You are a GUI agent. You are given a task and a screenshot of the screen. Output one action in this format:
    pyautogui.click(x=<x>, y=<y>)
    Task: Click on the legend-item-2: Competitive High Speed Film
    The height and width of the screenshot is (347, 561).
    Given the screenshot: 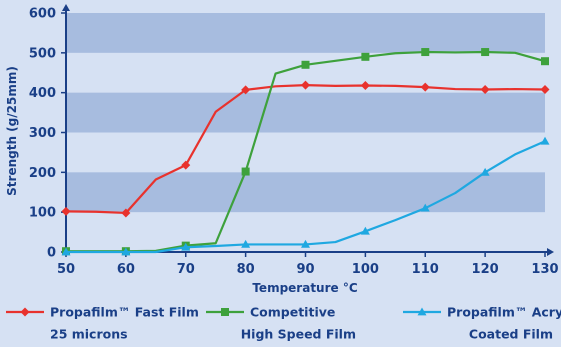 What is the action you would take?
    pyautogui.click(x=281, y=323)
    